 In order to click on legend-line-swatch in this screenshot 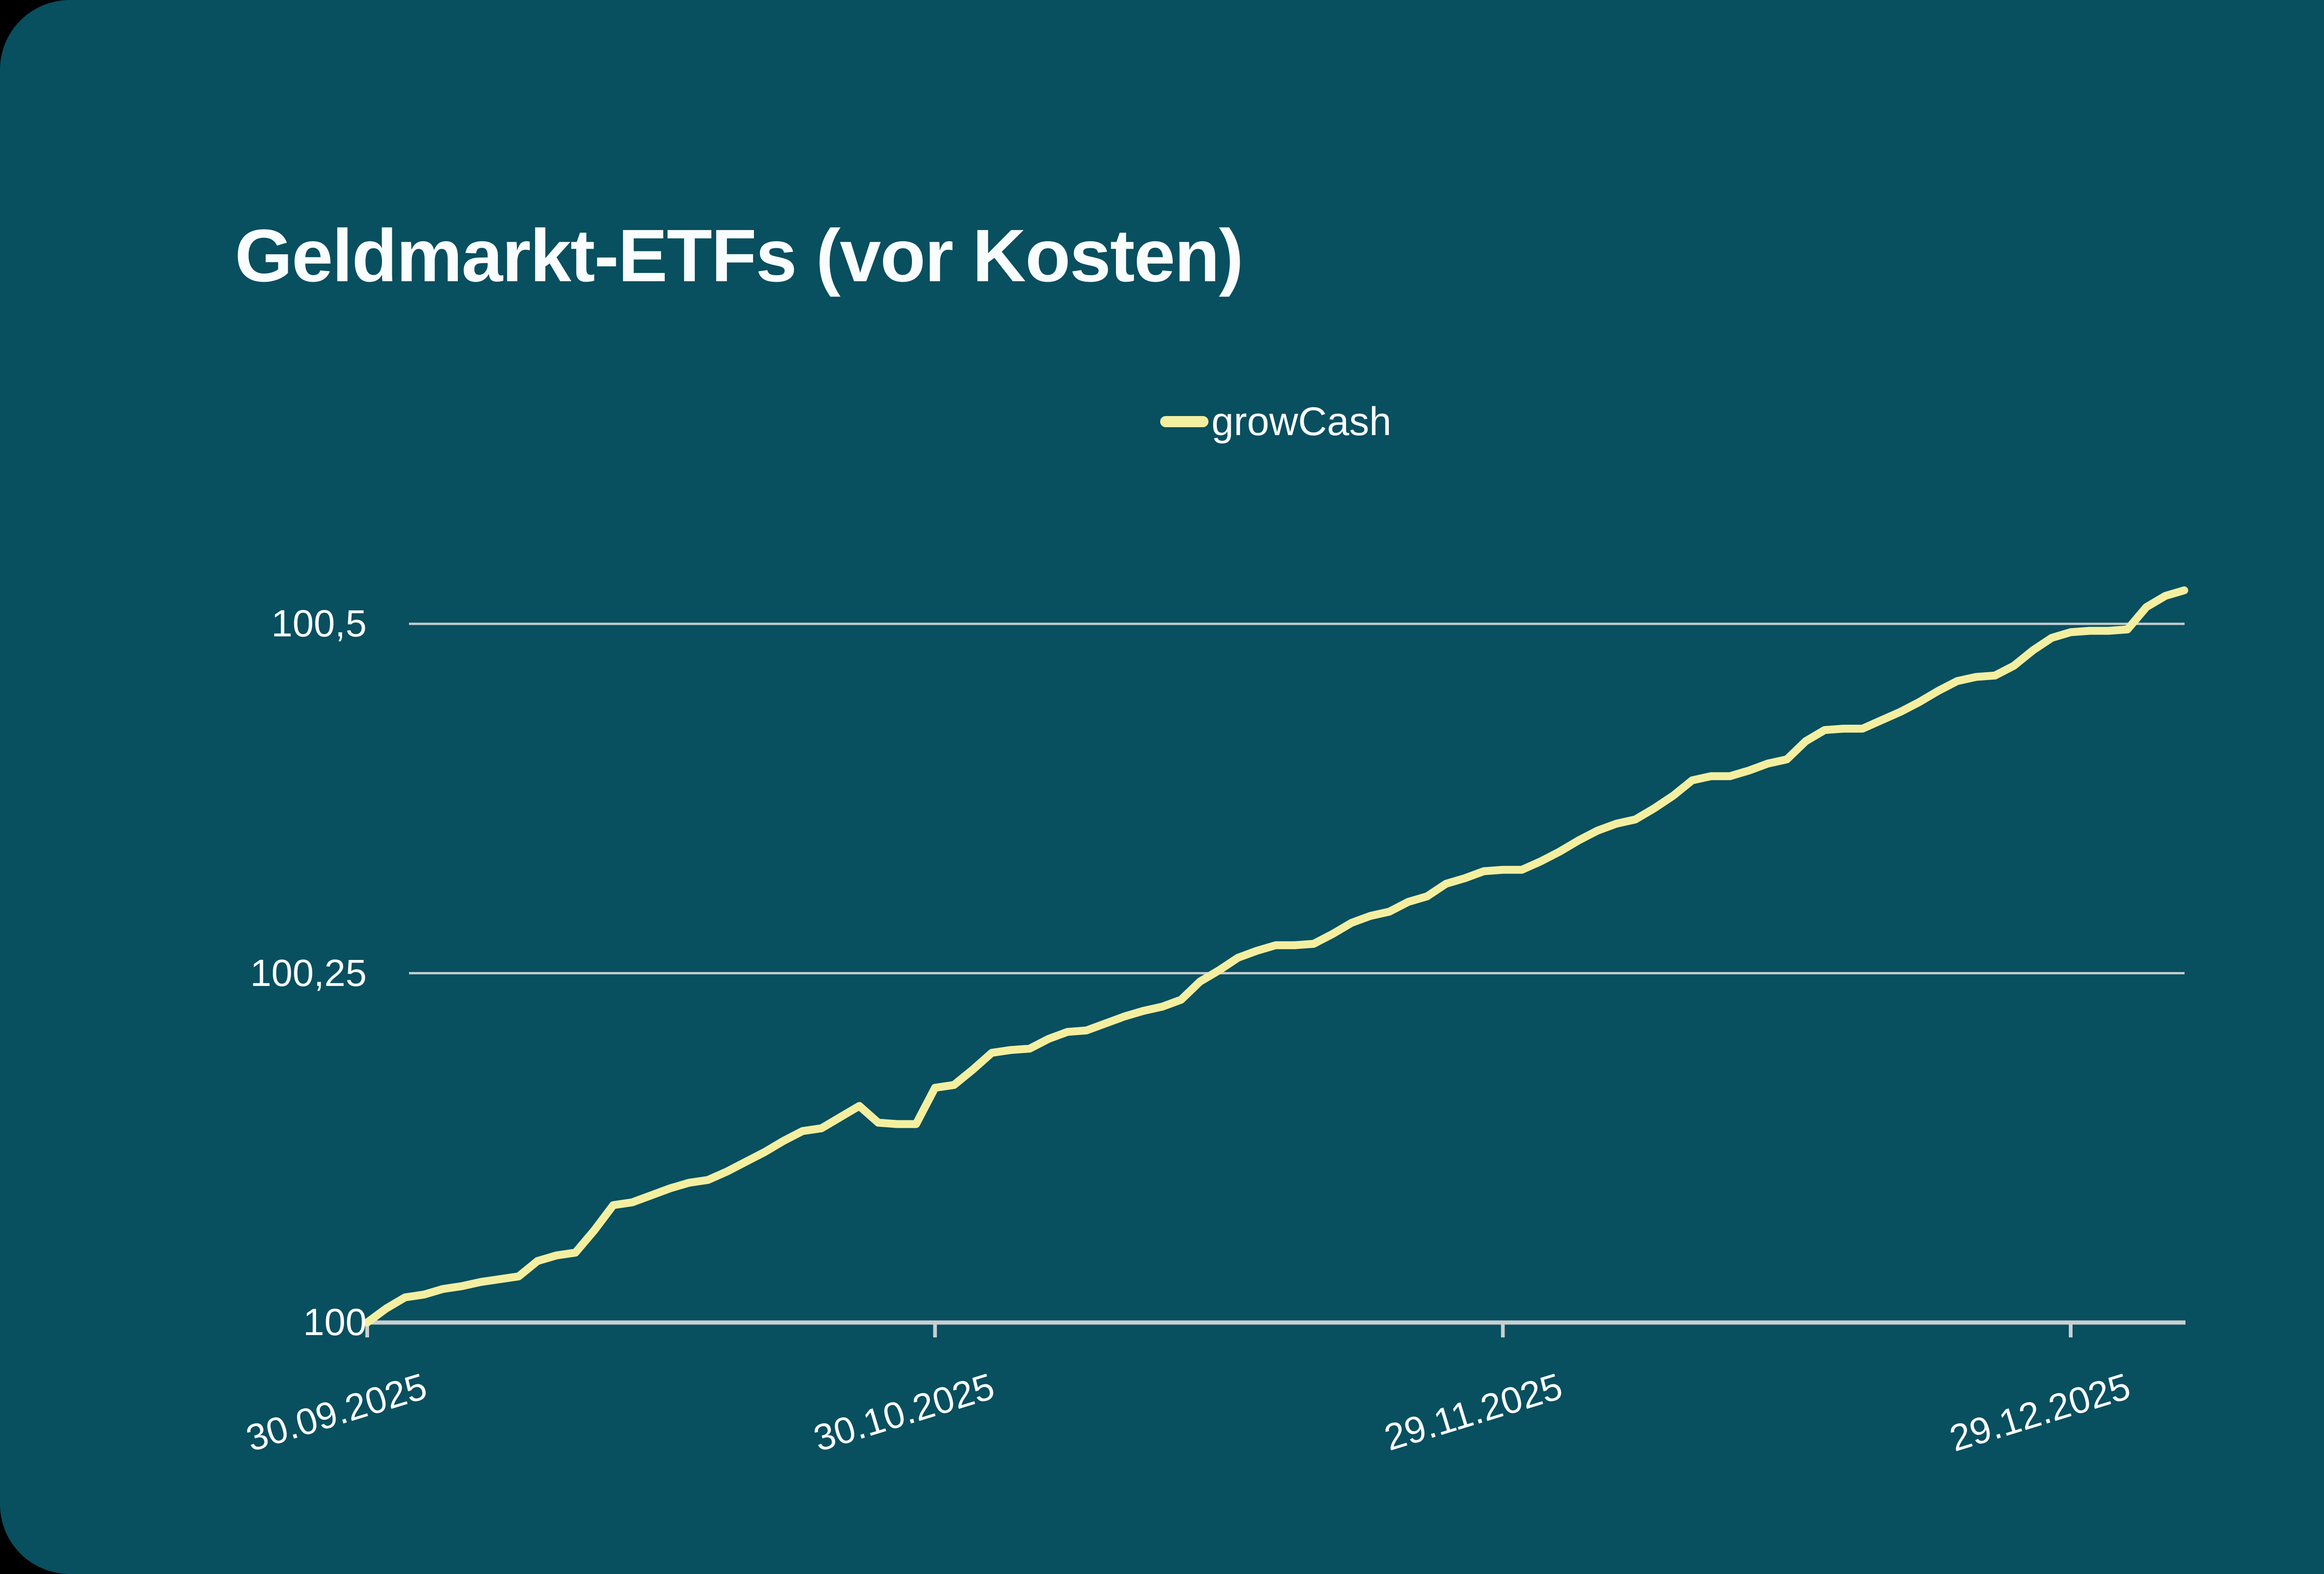, I will do `click(1184, 421)`.